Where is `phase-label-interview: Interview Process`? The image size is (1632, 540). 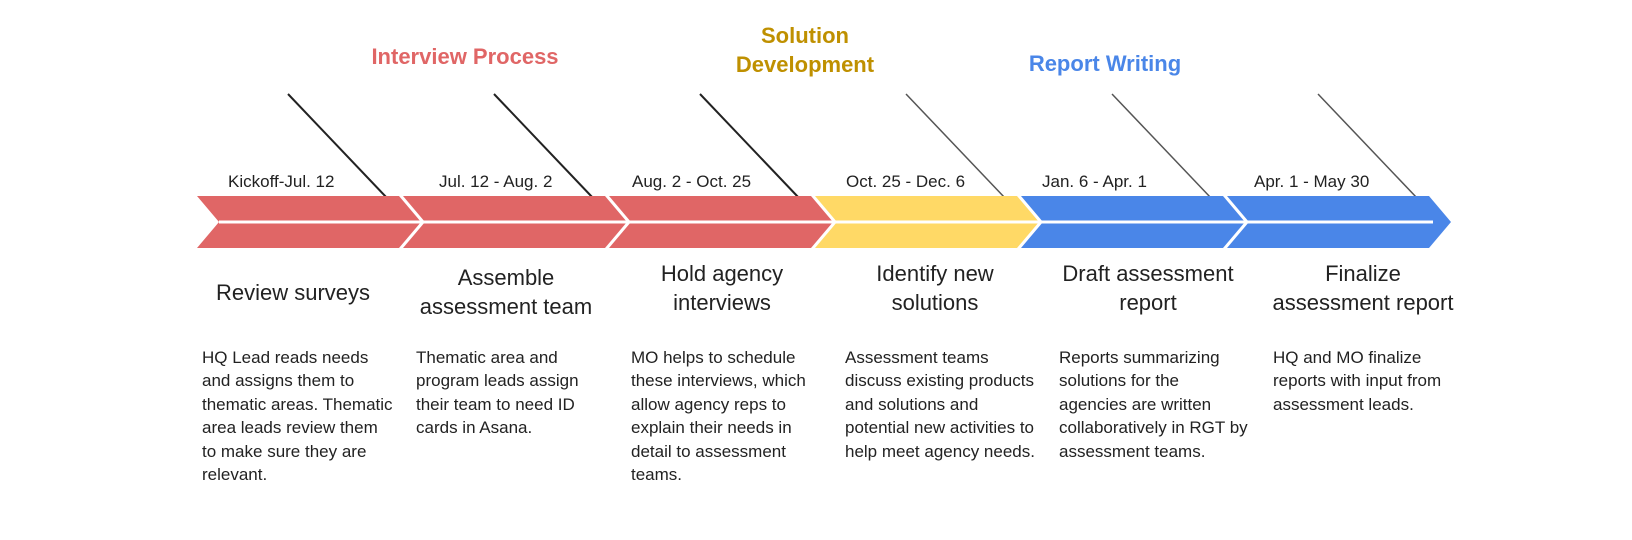 phase-label-interview: Interview Process is located at coordinates (465, 56).